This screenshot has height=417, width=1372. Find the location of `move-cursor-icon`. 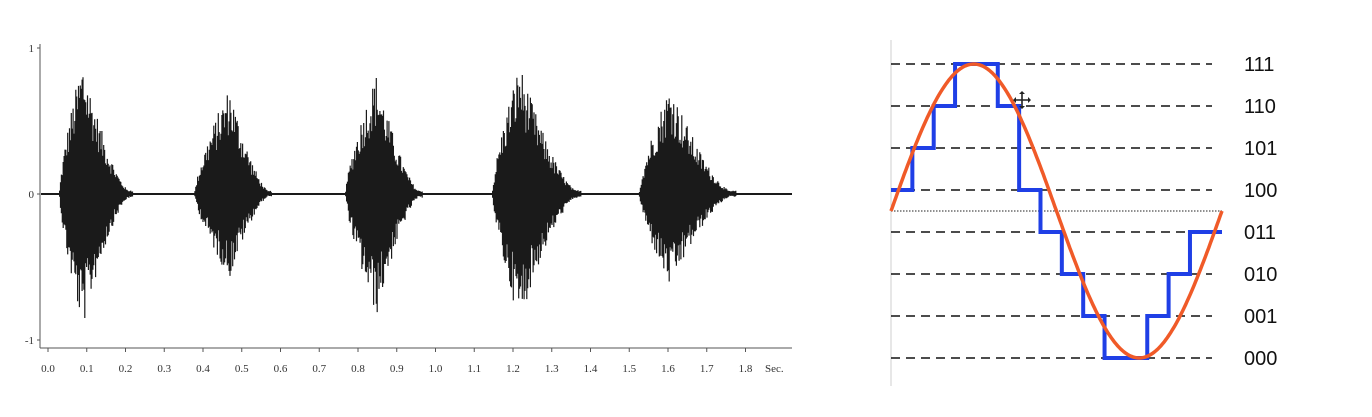

move-cursor-icon is located at coordinates (1022, 100).